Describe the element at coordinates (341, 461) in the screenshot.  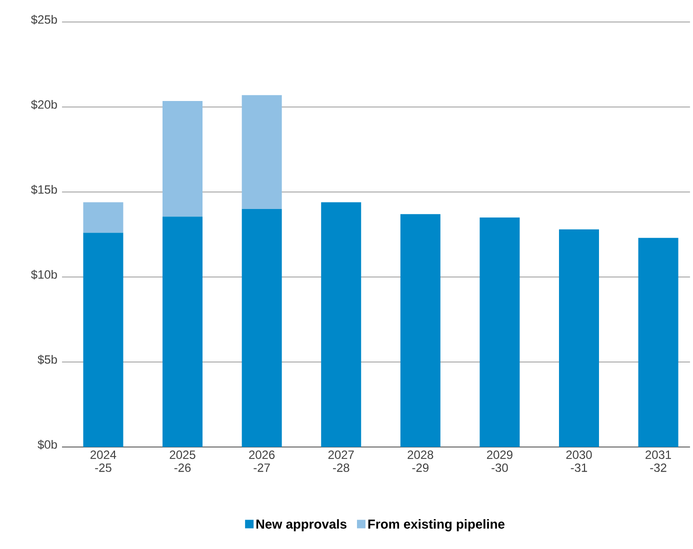
I see `x-tick-label: 2027 -28` at that location.